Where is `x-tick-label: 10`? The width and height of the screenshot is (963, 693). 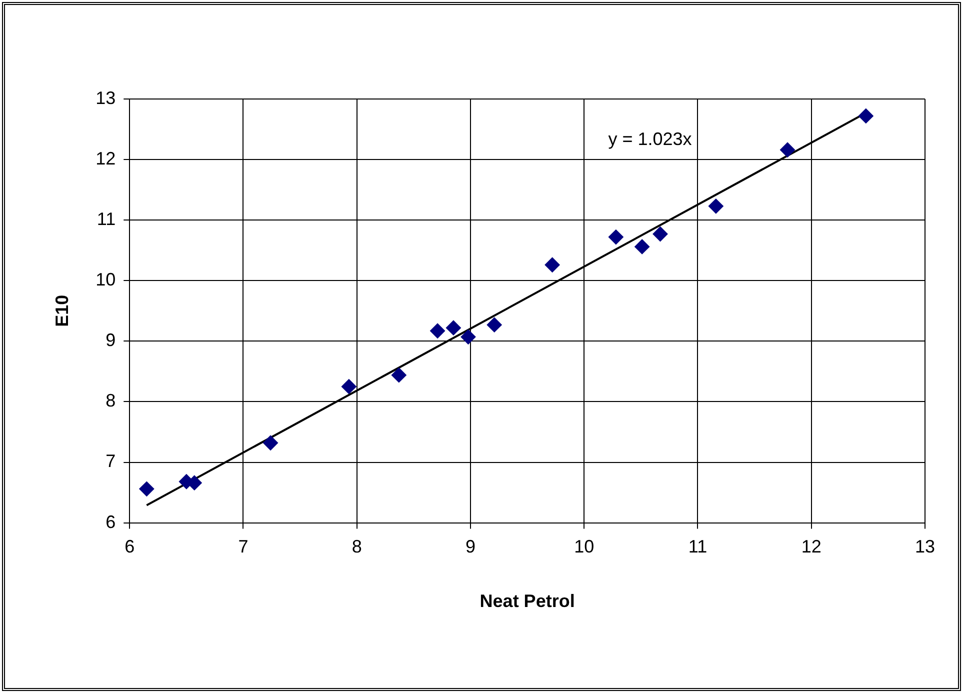 x-tick-label: 10 is located at coordinates (584, 546).